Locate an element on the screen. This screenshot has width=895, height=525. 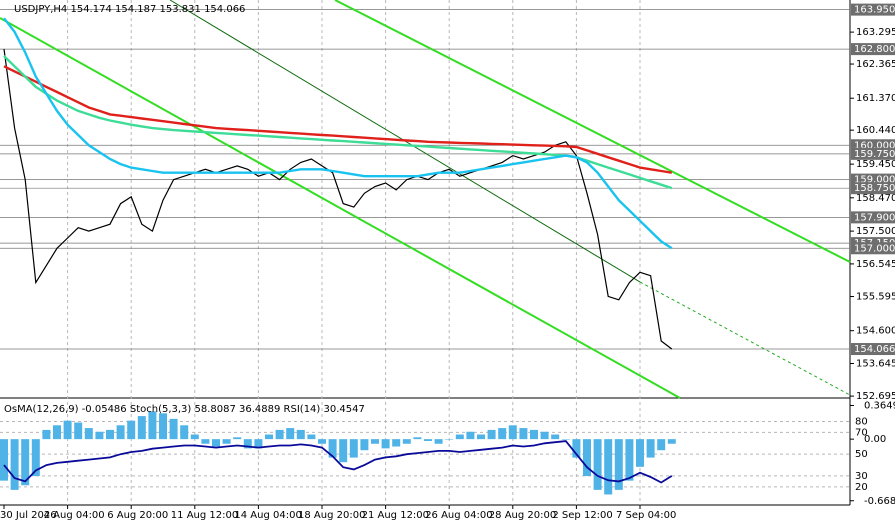
y-tick-label: 0.00 is located at coordinates (875, 439).